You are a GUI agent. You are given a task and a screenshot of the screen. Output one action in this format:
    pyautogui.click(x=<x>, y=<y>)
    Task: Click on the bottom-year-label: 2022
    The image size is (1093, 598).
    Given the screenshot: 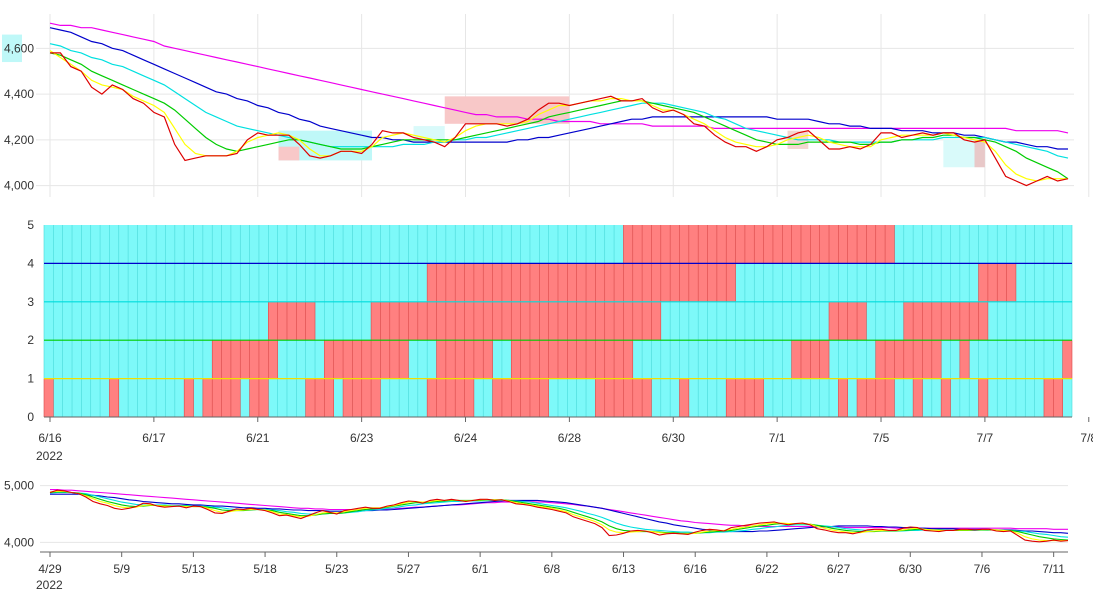 What is the action you would take?
    pyautogui.click(x=49, y=585)
    